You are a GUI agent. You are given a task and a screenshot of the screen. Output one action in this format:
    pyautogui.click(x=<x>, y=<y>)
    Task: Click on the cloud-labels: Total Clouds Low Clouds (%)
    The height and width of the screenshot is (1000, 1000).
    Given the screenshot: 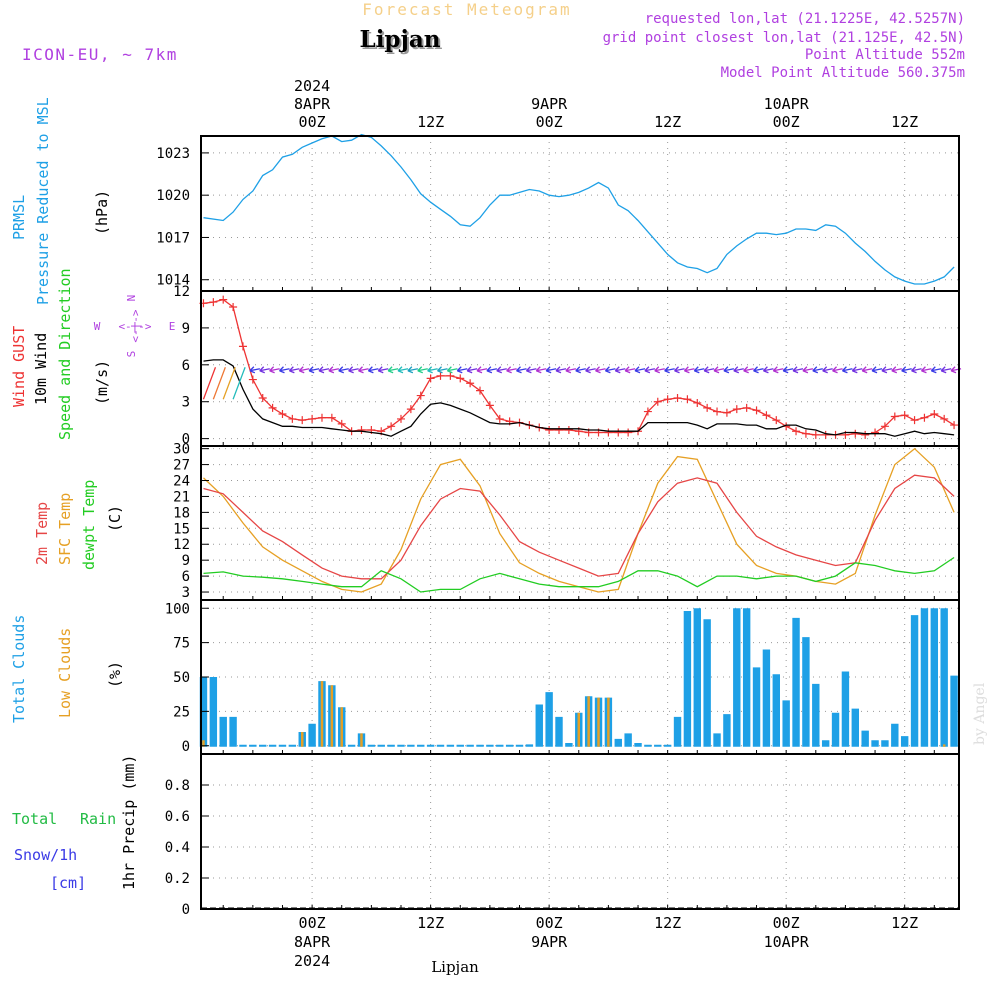 What is the action you would take?
    pyautogui.click(x=67, y=669)
    